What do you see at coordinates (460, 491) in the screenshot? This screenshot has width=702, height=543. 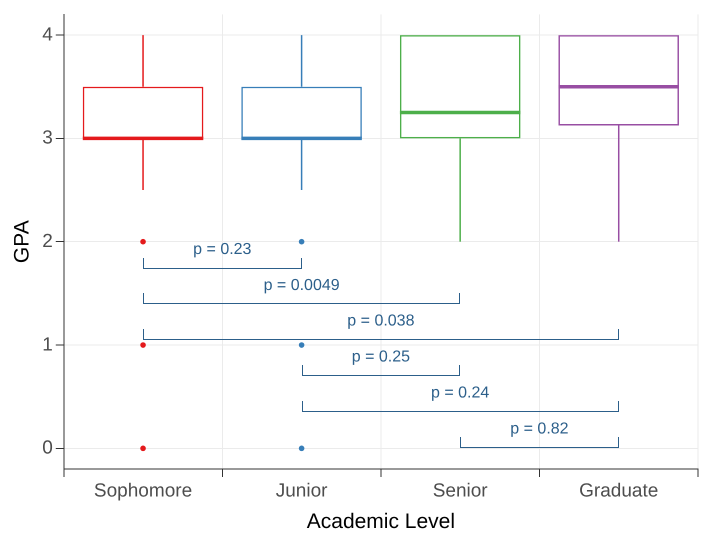 I see `x-tick-label: Senior` at bounding box center [460, 491].